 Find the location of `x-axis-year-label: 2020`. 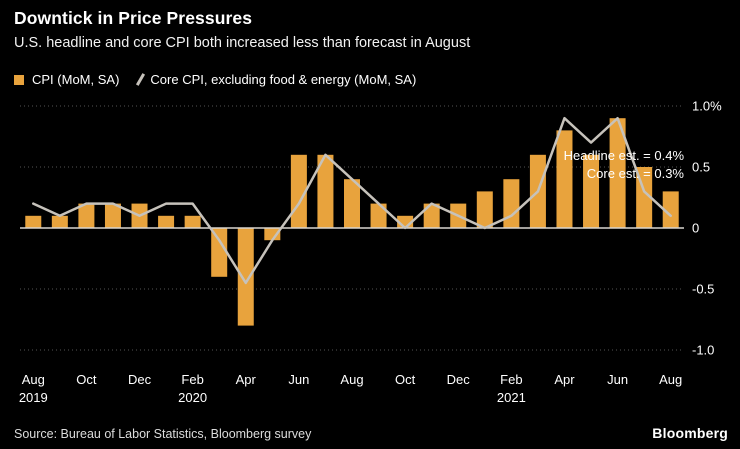

x-axis-year-label: 2020 is located at coordinates (192, 397).